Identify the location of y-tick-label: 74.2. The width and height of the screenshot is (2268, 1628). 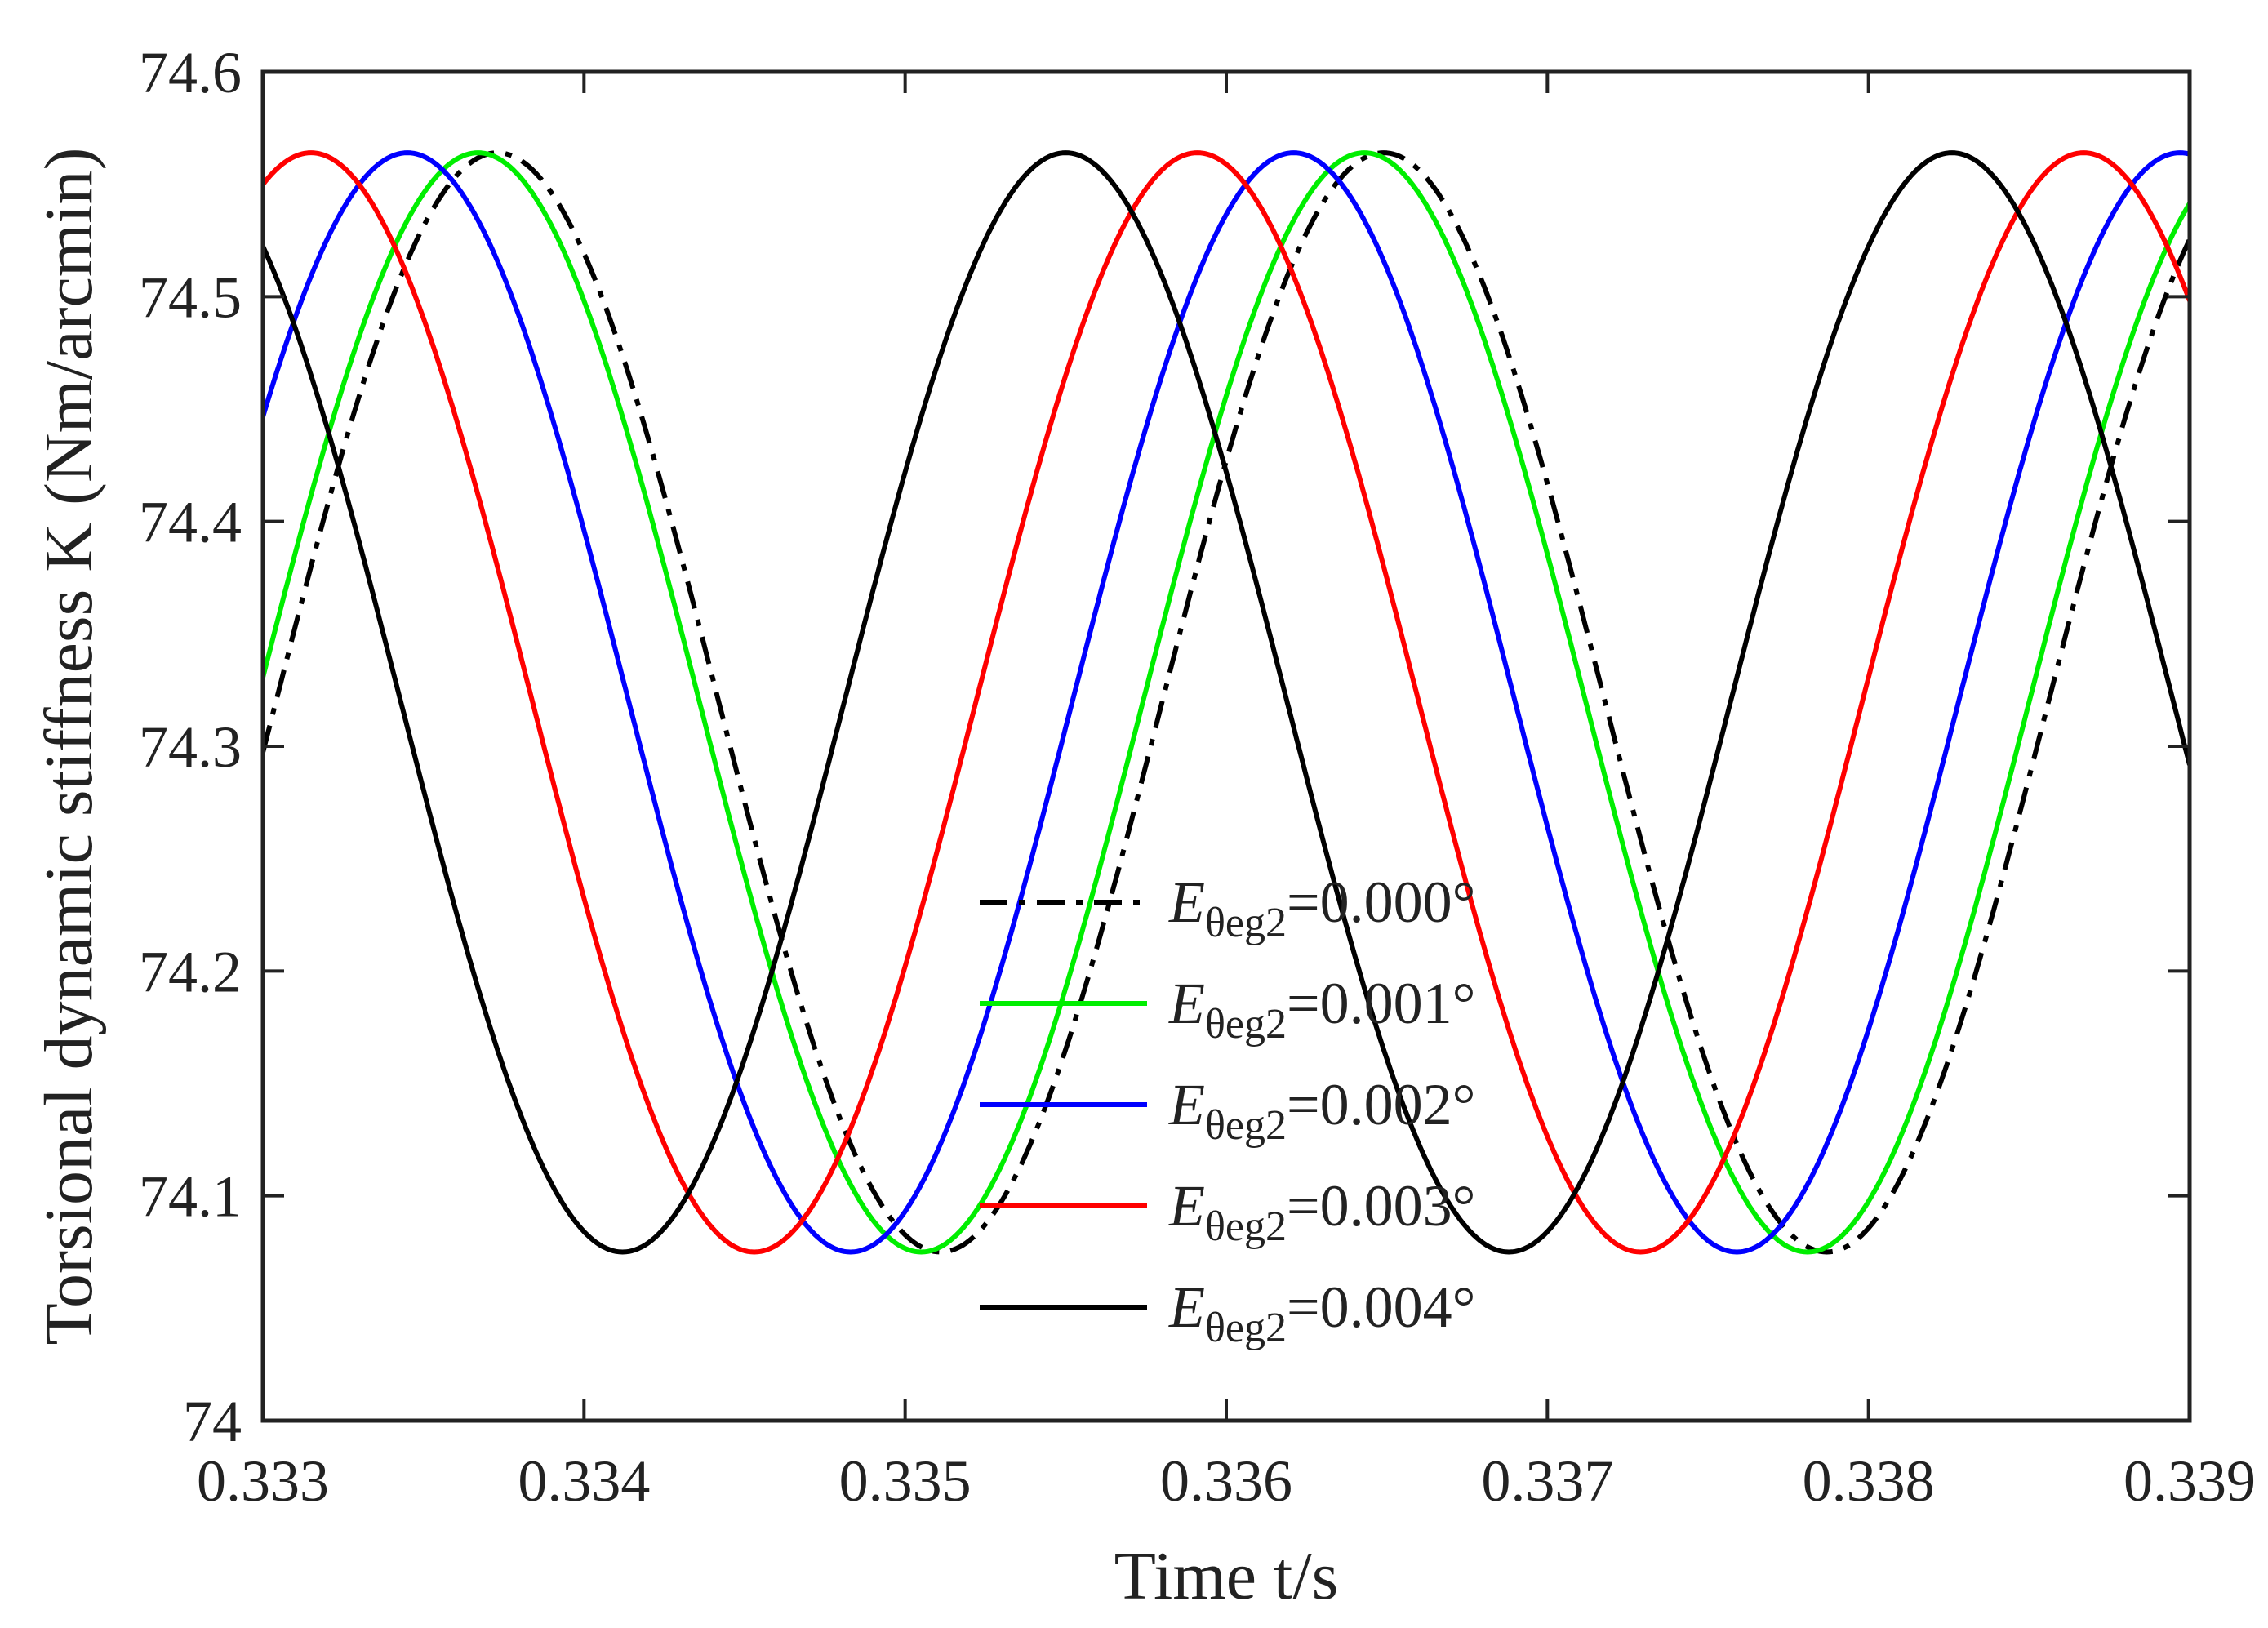
(190, 971).